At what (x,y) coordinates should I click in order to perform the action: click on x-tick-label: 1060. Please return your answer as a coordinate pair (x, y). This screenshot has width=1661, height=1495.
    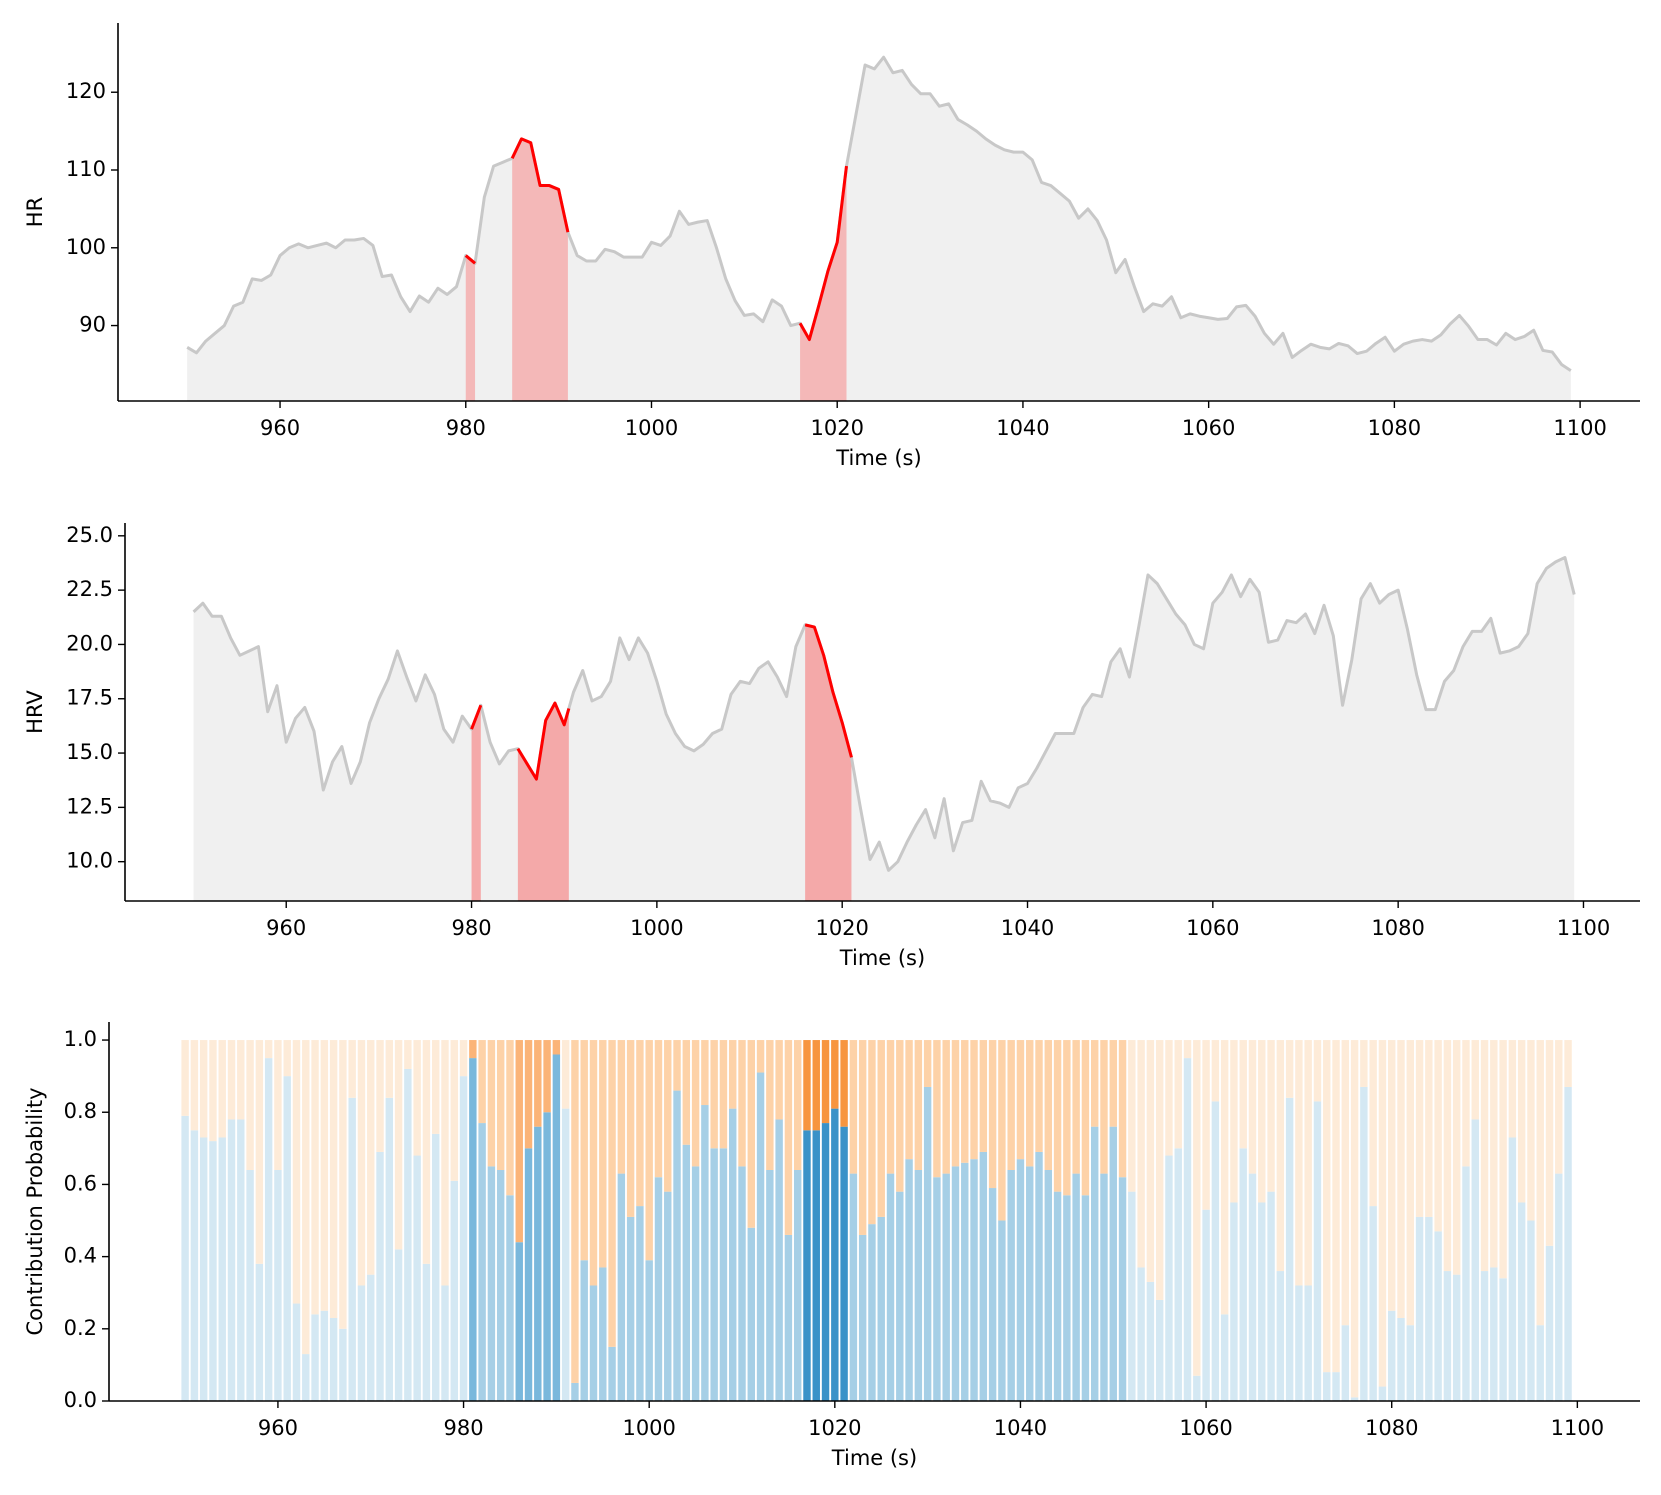
    Looking at the image, I should click on (1205, 1428).